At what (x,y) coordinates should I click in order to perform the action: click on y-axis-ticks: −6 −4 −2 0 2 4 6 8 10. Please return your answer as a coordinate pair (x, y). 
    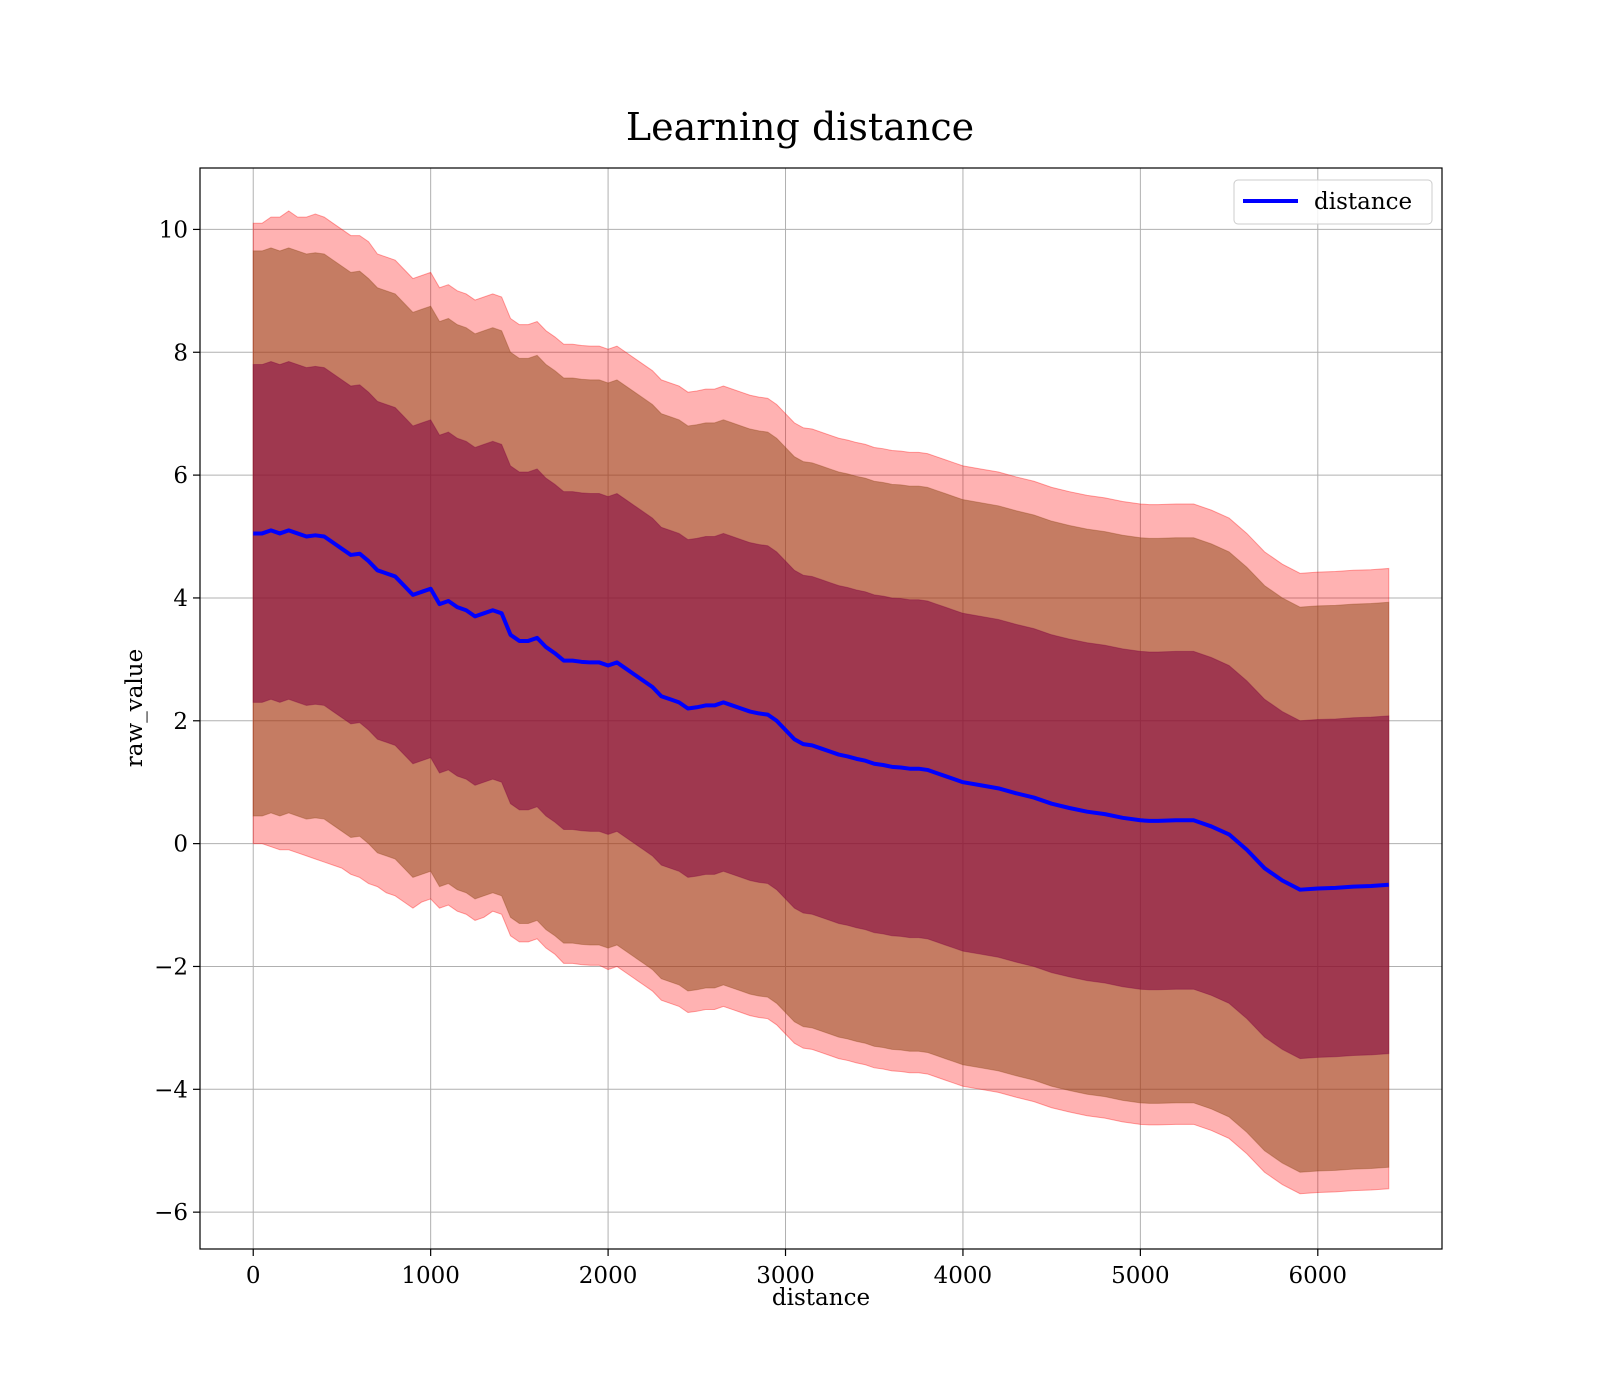
    Looking at the image, I should click on (177, 721).